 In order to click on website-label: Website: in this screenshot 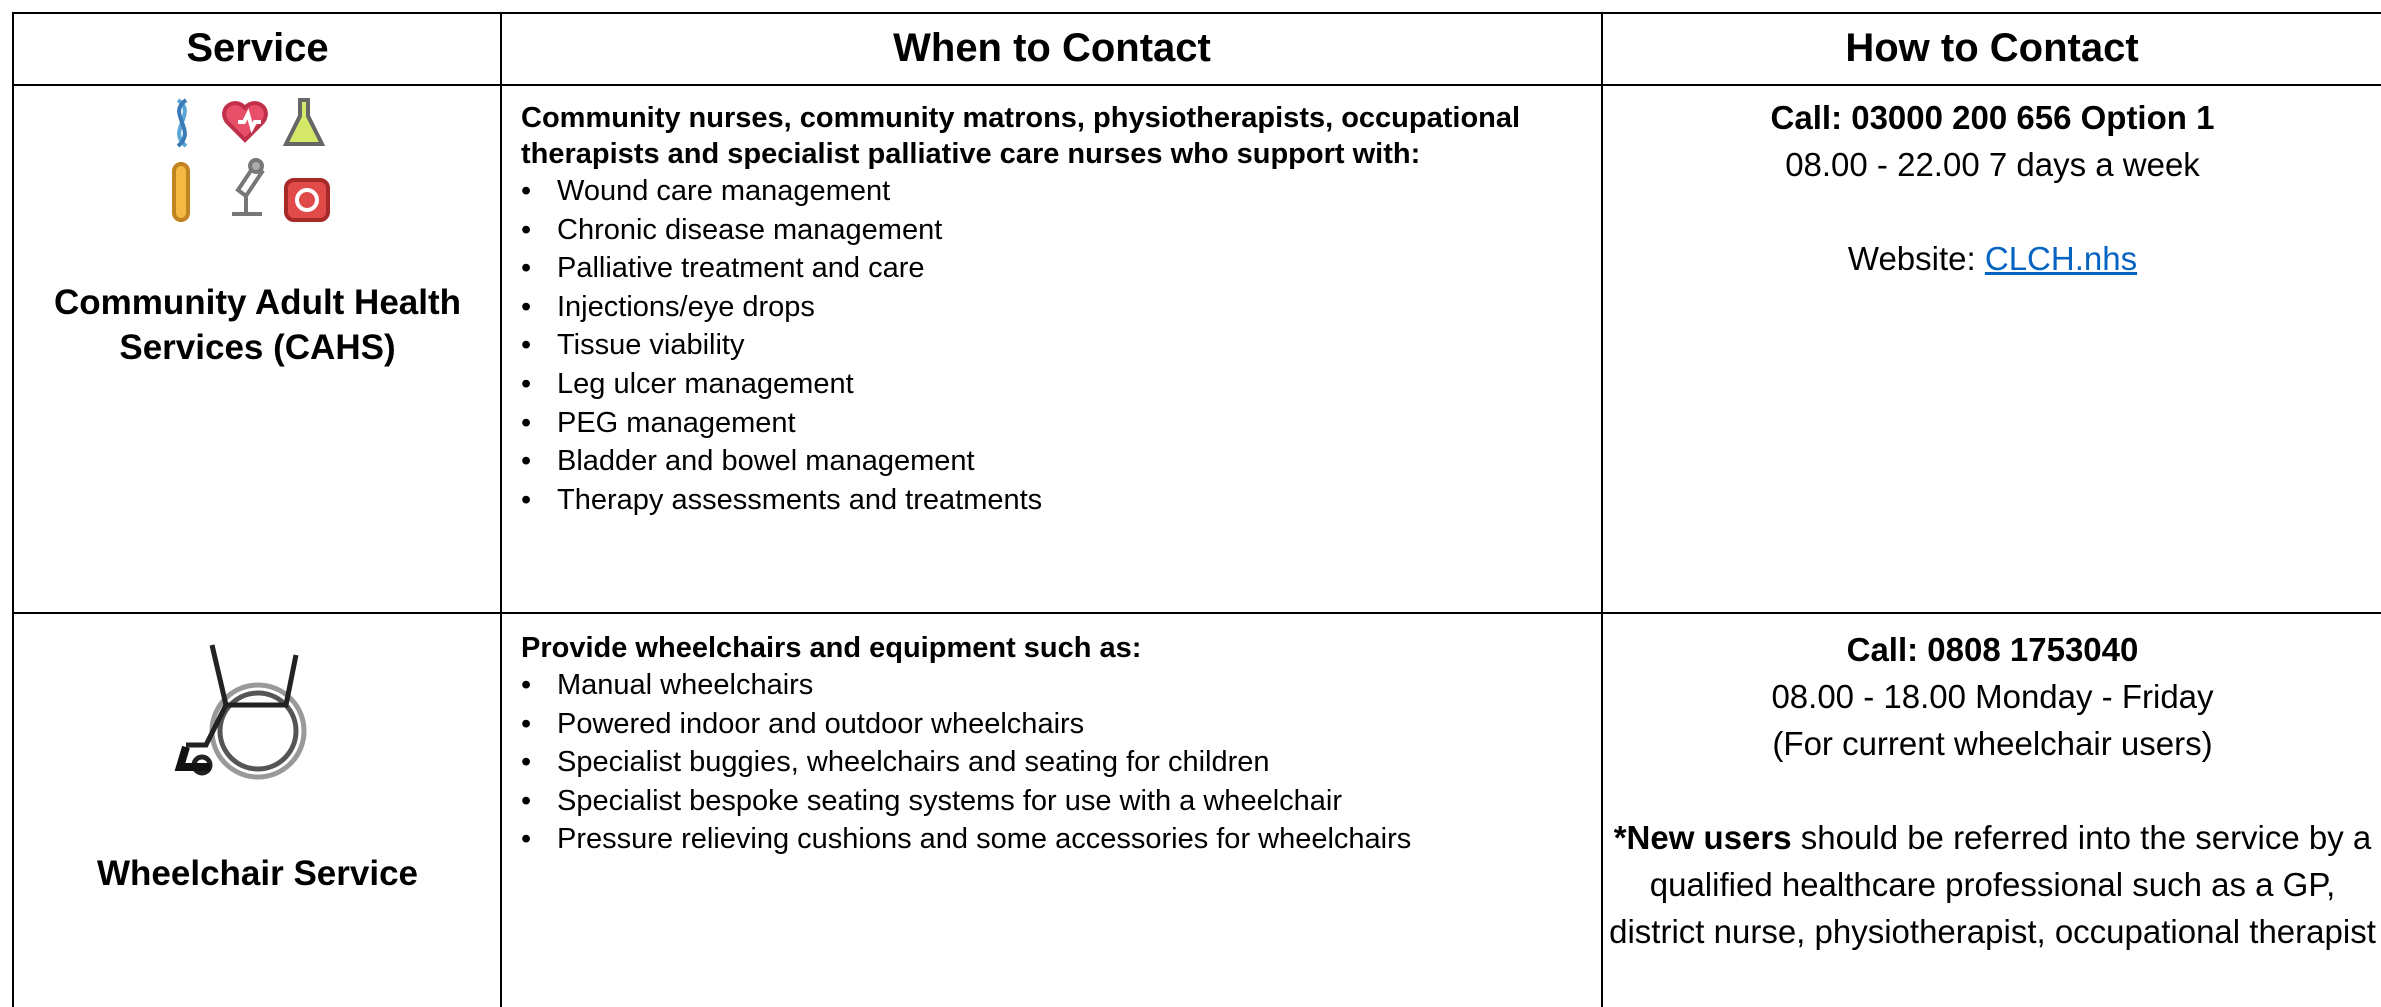, I will do `click(1911, 258)`.